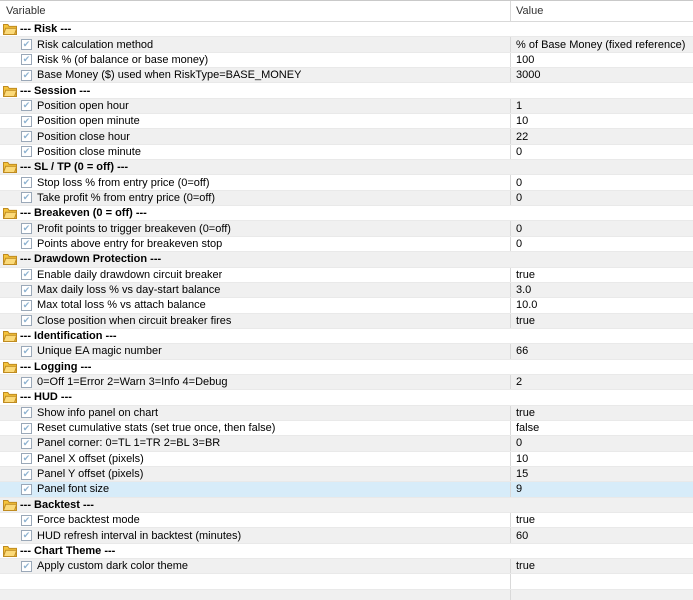 This screenshot has width=693, height=600. I want to click on param-value: 60, so click(601, 535).